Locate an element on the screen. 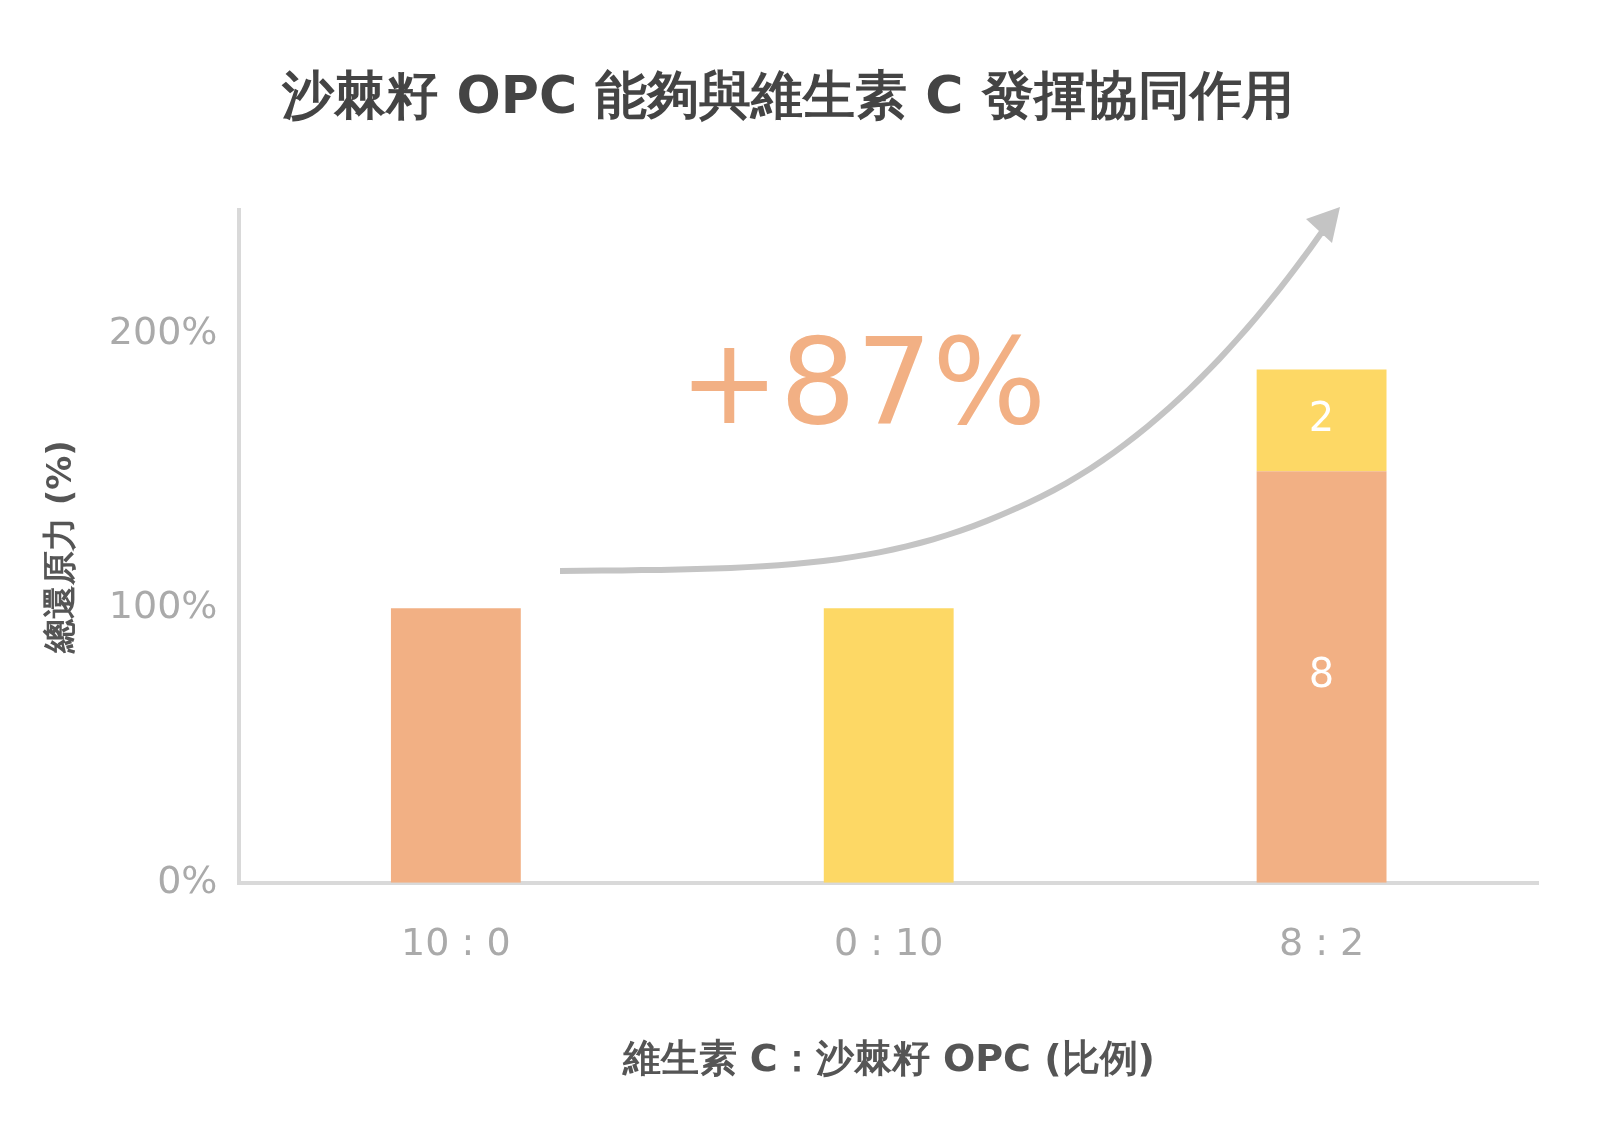 The height and width of the screenshot is (1125, 1611). annotation: 2 is located at coordinates (1321, 416).